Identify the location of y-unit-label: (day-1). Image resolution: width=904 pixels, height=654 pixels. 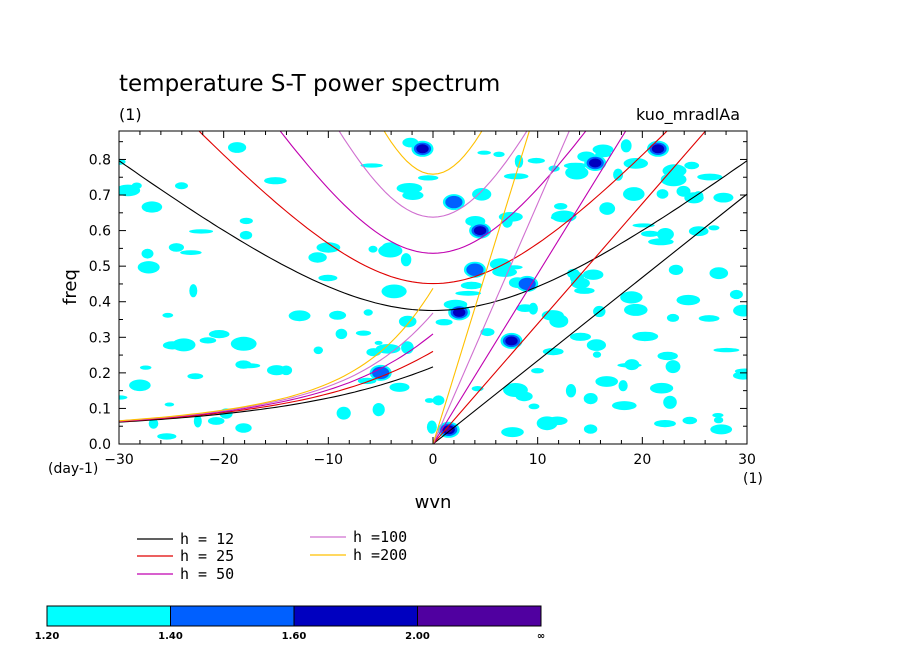
(73, 469).